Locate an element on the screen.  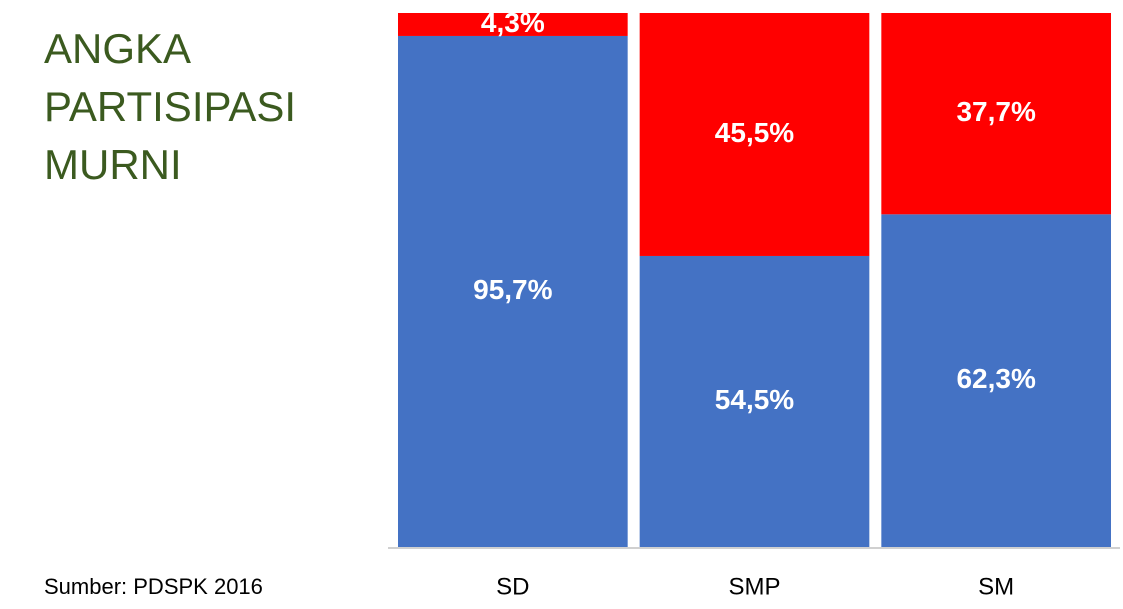
value-label: 37,7% is located at coordinates (995, 111).